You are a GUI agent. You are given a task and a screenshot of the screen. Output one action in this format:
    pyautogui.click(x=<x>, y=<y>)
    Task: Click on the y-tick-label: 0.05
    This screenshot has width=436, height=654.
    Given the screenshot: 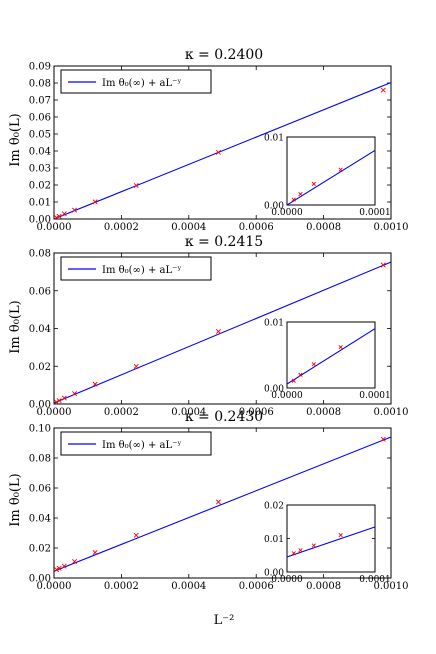 What is the action you would take?
    pyautogui.click(x=40, y=135)
    